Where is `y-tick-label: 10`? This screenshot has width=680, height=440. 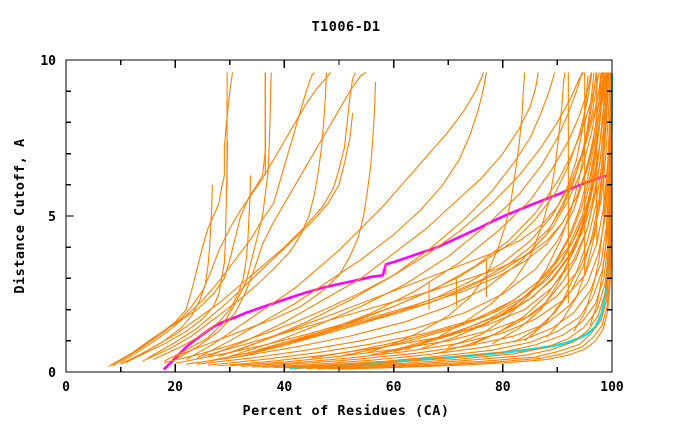
y-tick-label: 10 is located at coordinates (48, 61).